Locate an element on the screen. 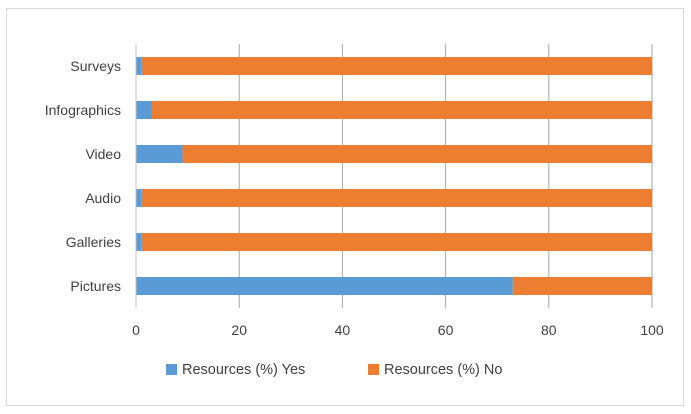 Image resolution: width=691 pixels, height=414 pixels. bar-surveys-yes is located at coordinates (139, 66).